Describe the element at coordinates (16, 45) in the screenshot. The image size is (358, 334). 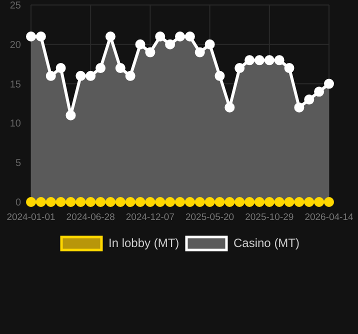
I see `y-tick-label: 20` at that location.